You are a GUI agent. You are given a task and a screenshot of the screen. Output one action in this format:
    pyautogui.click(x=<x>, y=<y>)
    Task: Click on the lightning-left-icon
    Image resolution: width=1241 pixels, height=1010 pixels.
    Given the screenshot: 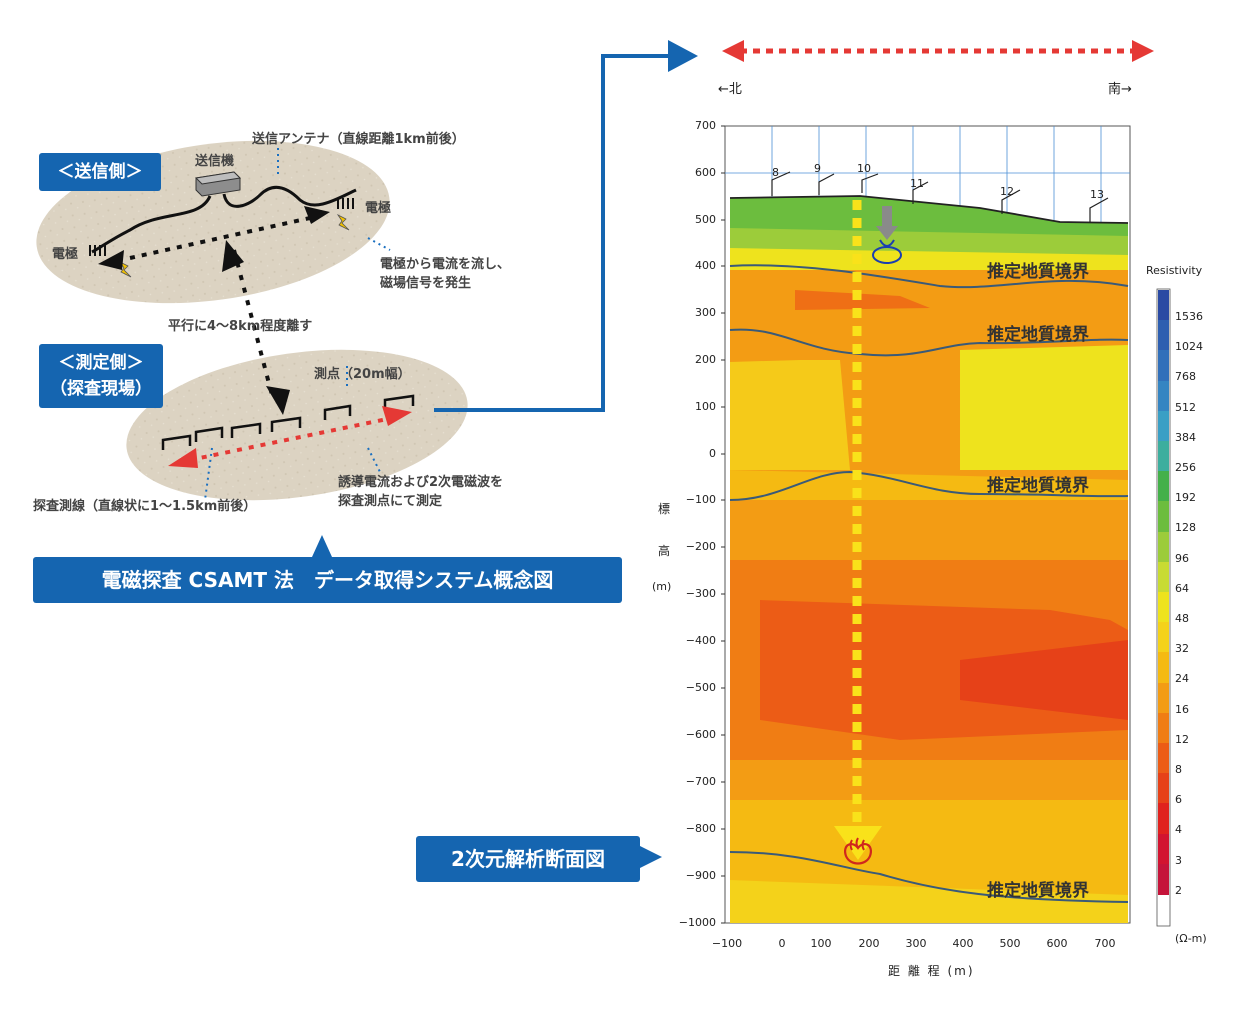 What is the action you would take?
    pyautogui.click(x=125, y=269)
    